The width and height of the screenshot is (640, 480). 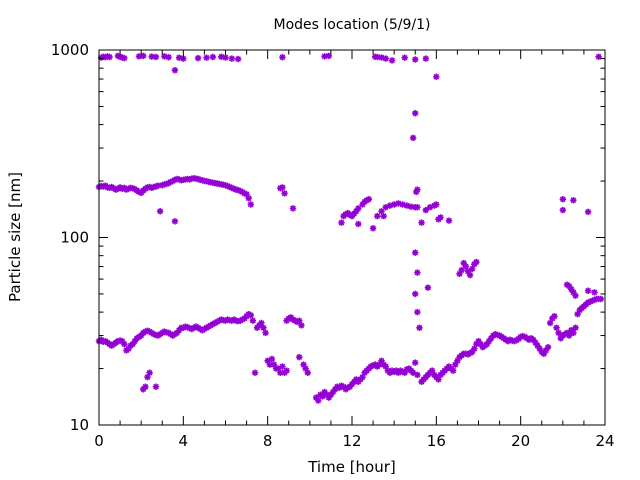 I want to click on x-tick-label: 0, so click(x=99, y=441).